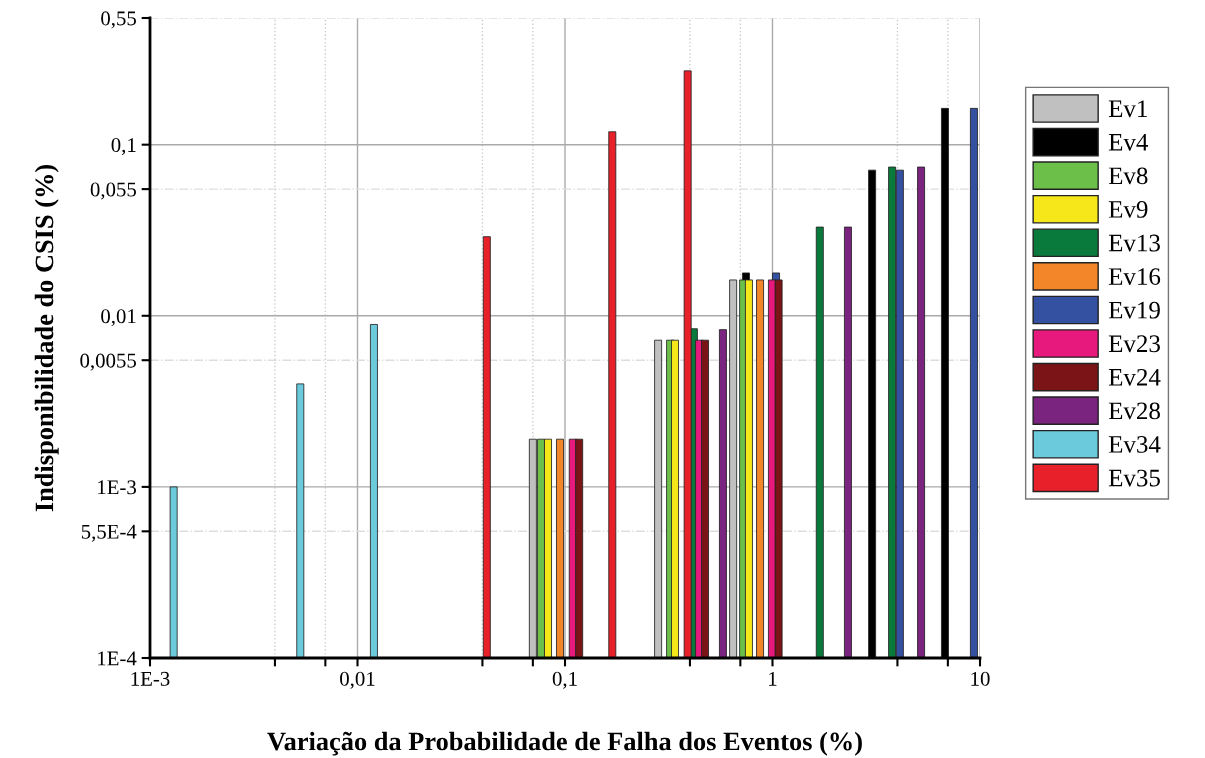 The height and width of the screenshot is (758, 1205). What do you see at coordinates (1134, 243) in the screenshot?
I see `legend-label: Ev13` at bounding box center [1134, 243].